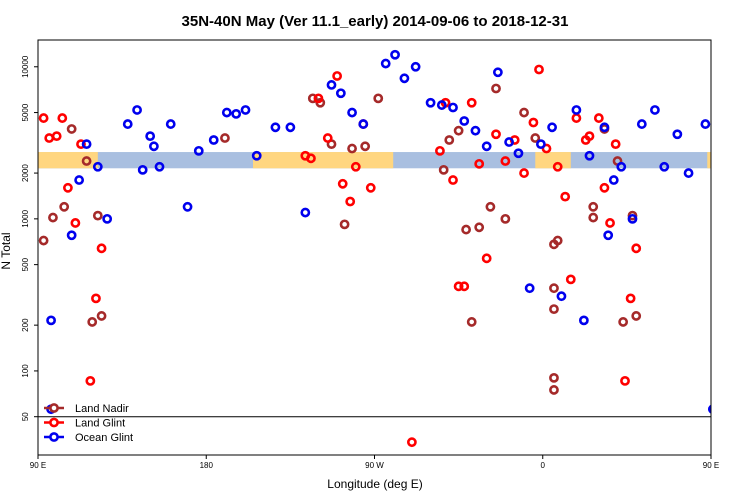 The height and width of the screenshot is (500, 750). What do you see at coordinates (54, 422) in the screenshot?
I see `legend-marker` at bounding box center [54, 422].